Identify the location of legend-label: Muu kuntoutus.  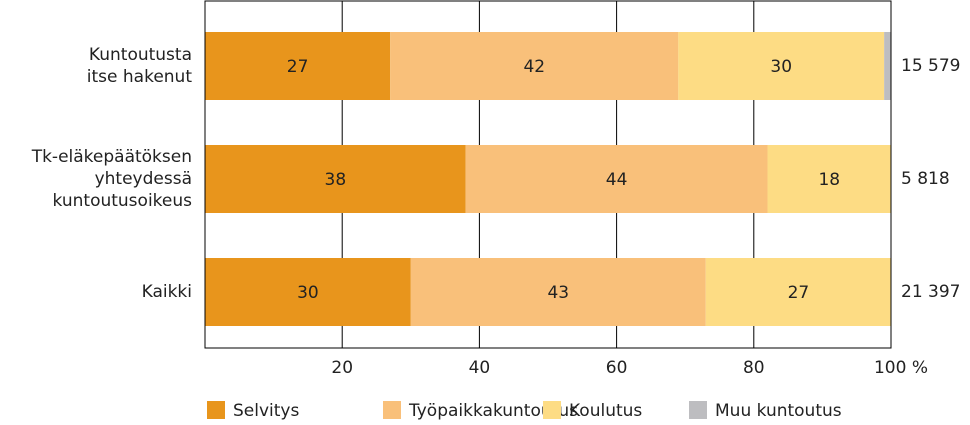
(778, 411).